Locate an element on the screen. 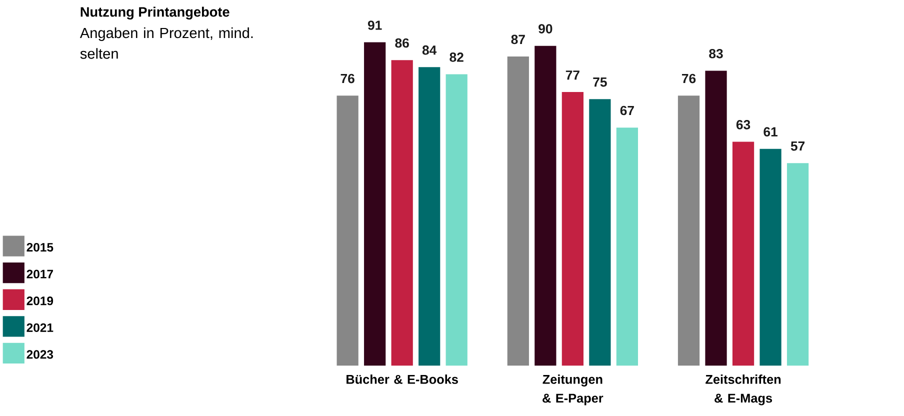 Image resolution: width=904 pixels, height=416 pixels. data-label: 82 is located at coordinates (457, 57).